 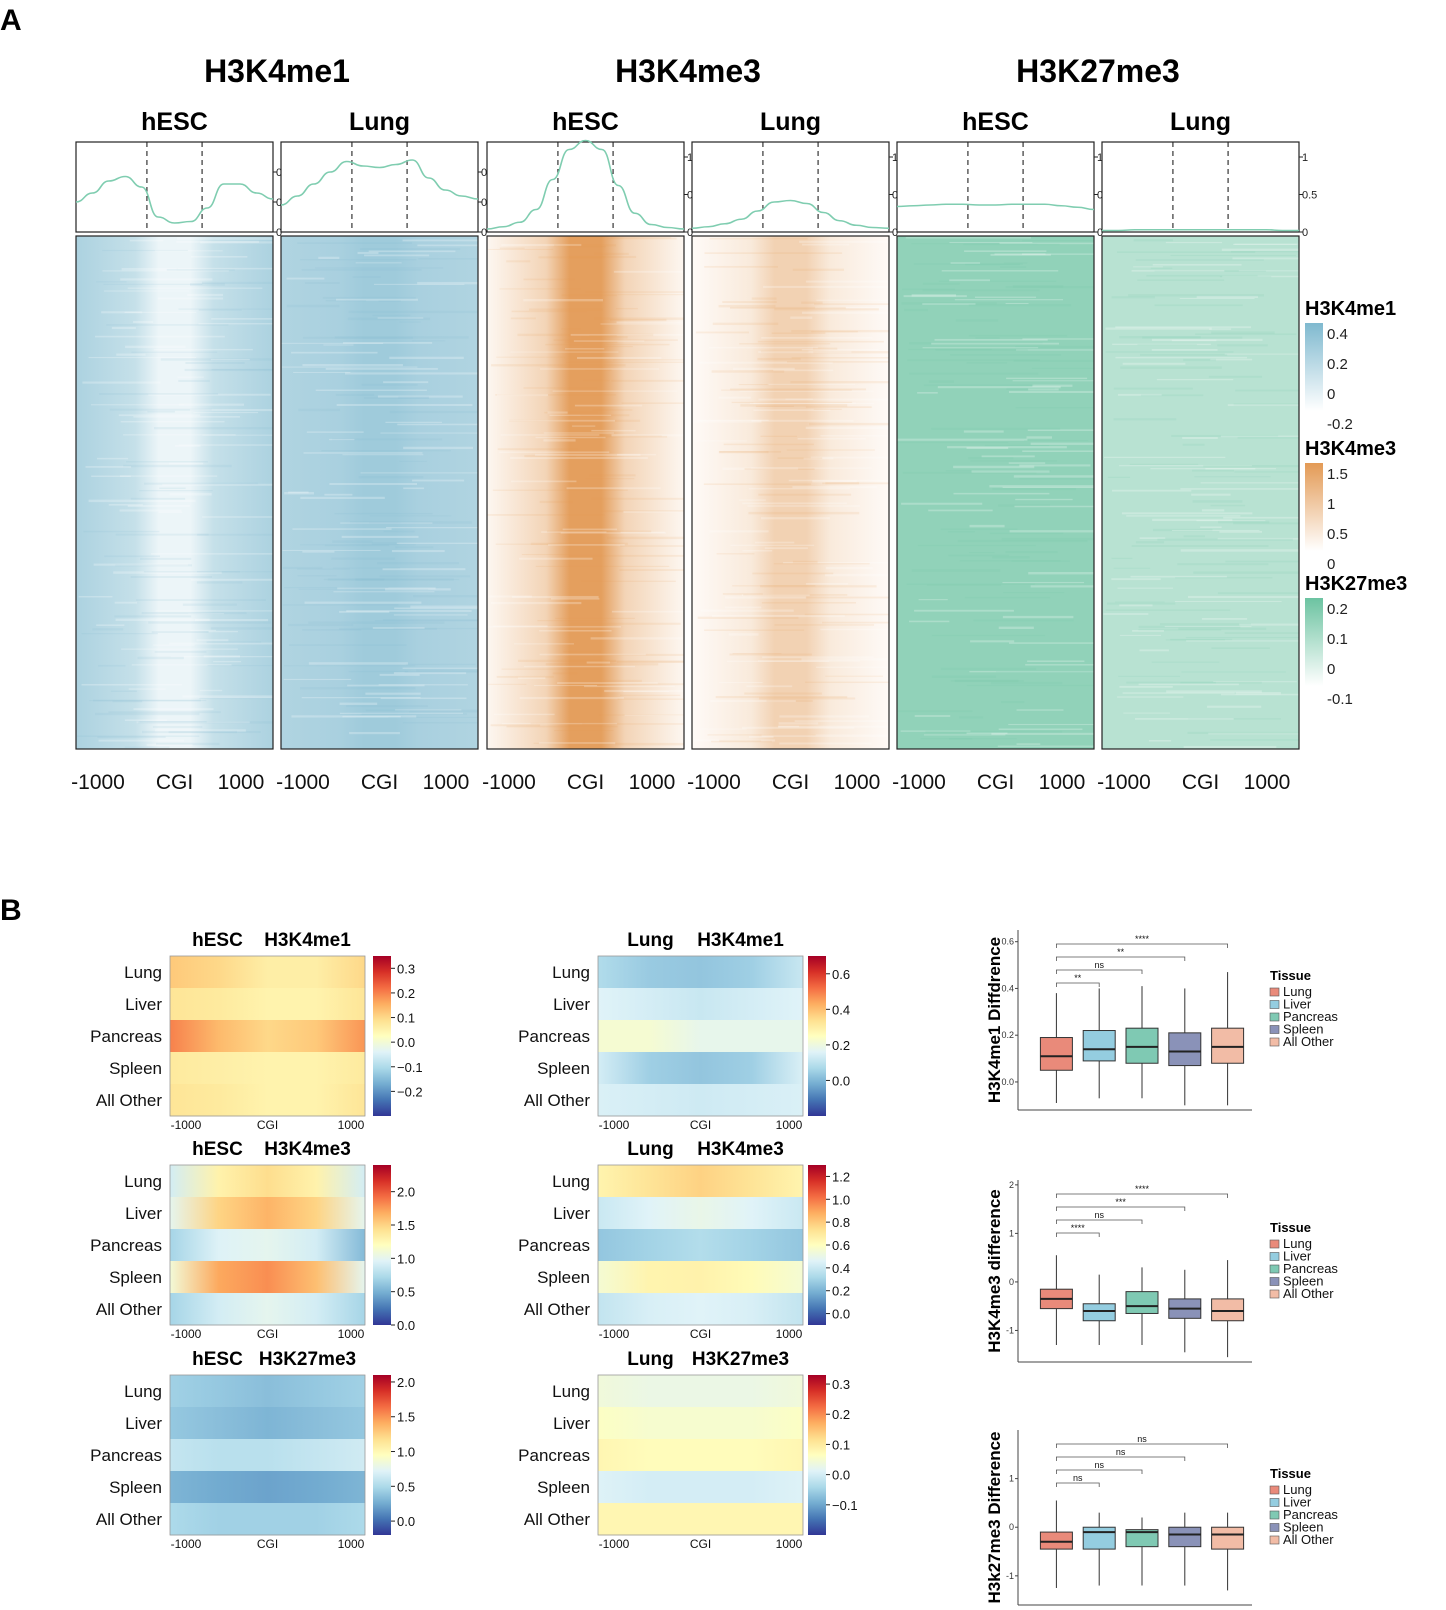 I want to click on legend-title: Tissue, so click(x=1290, y=1227).